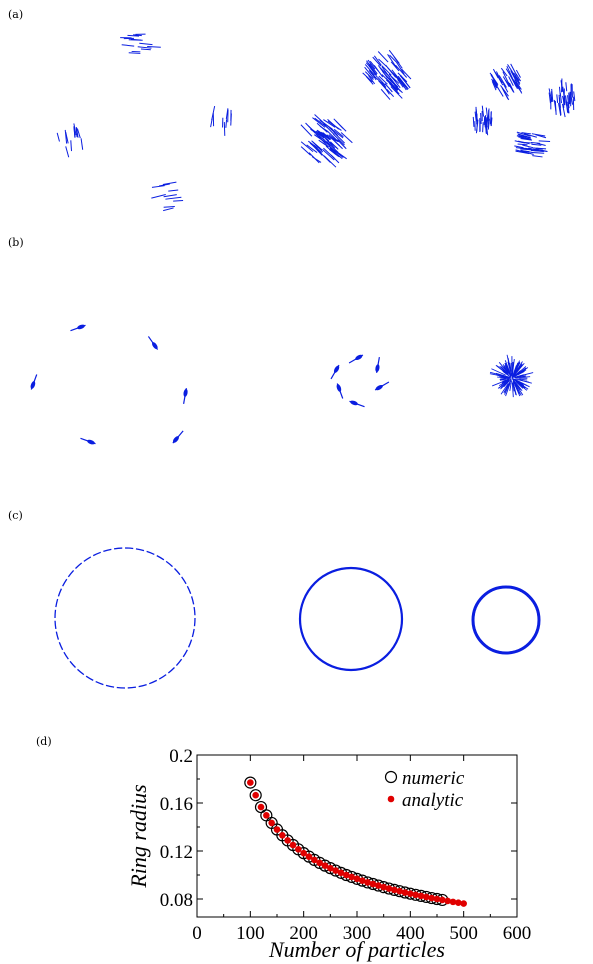 Image resolution: width=593 pixels, height=964 pixels. I want to click on legend-label-analytic: analytic, so click(433, 800).